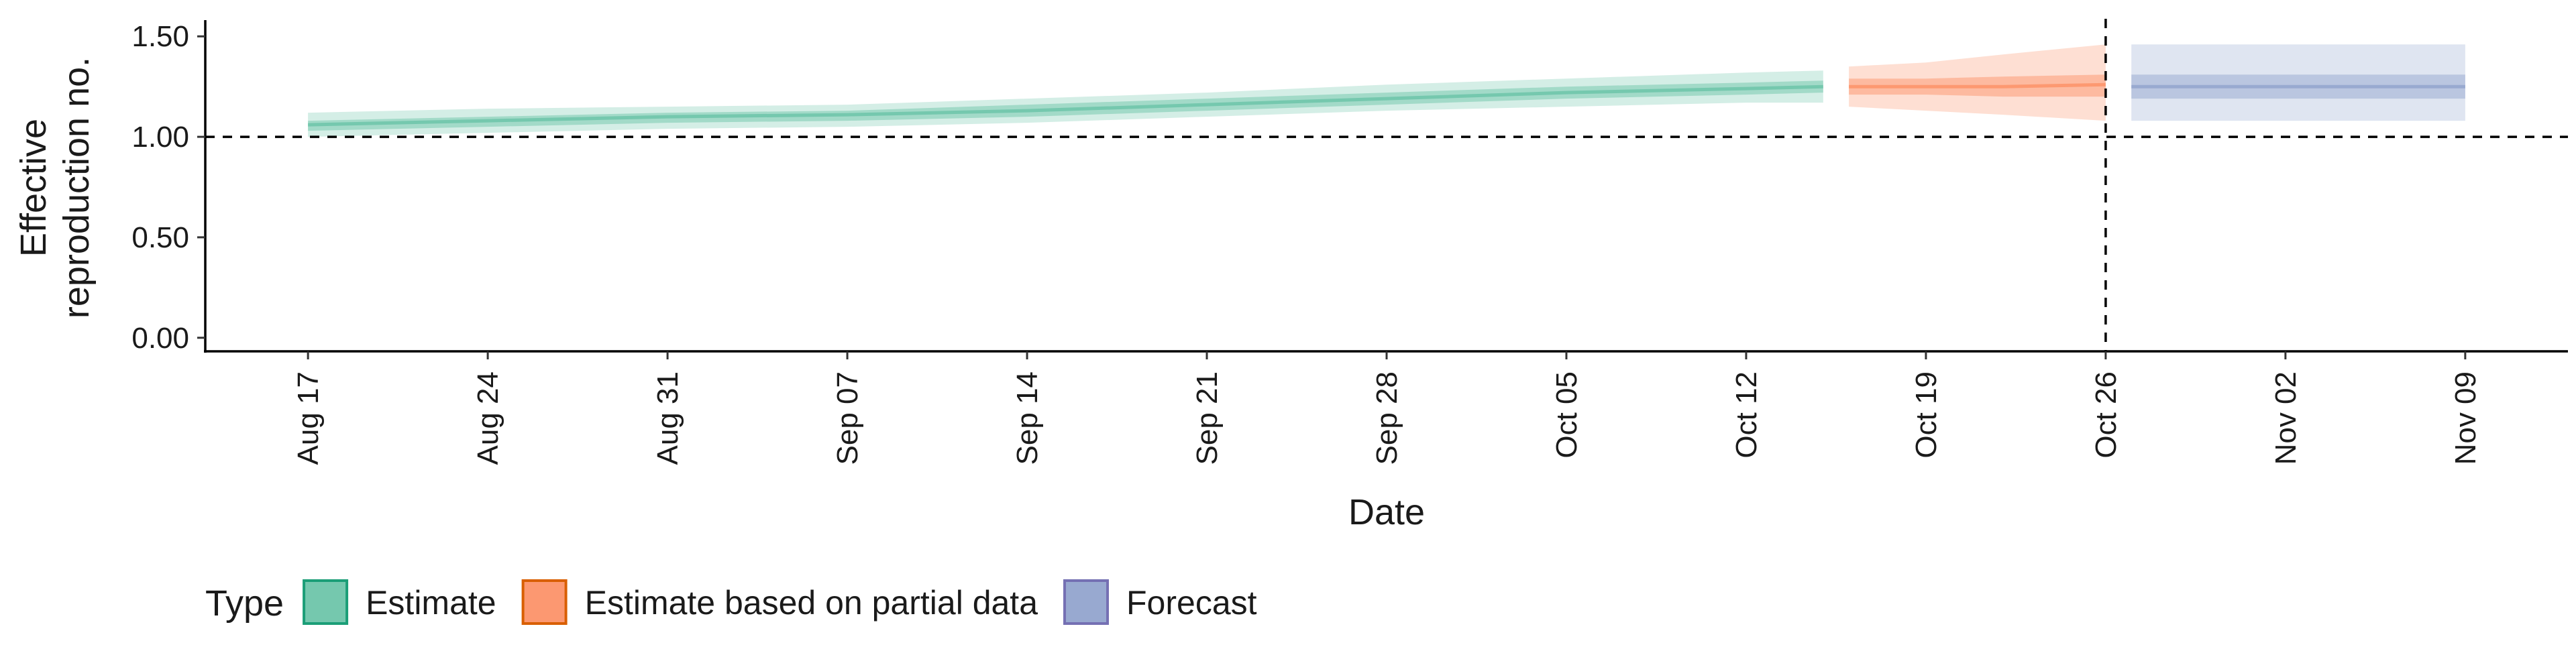  Describe the element at coordinates (1746, 415) in the screenshot. I see `x-tick-label: Oct 12` at that location.